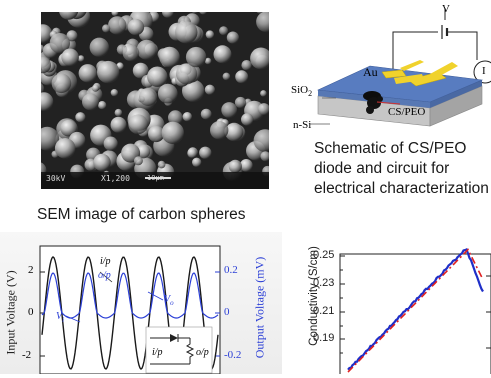 The width and height of the screenshot is (491, 378). I want to click on io-right-tick-0: 0, so click(227, 312).